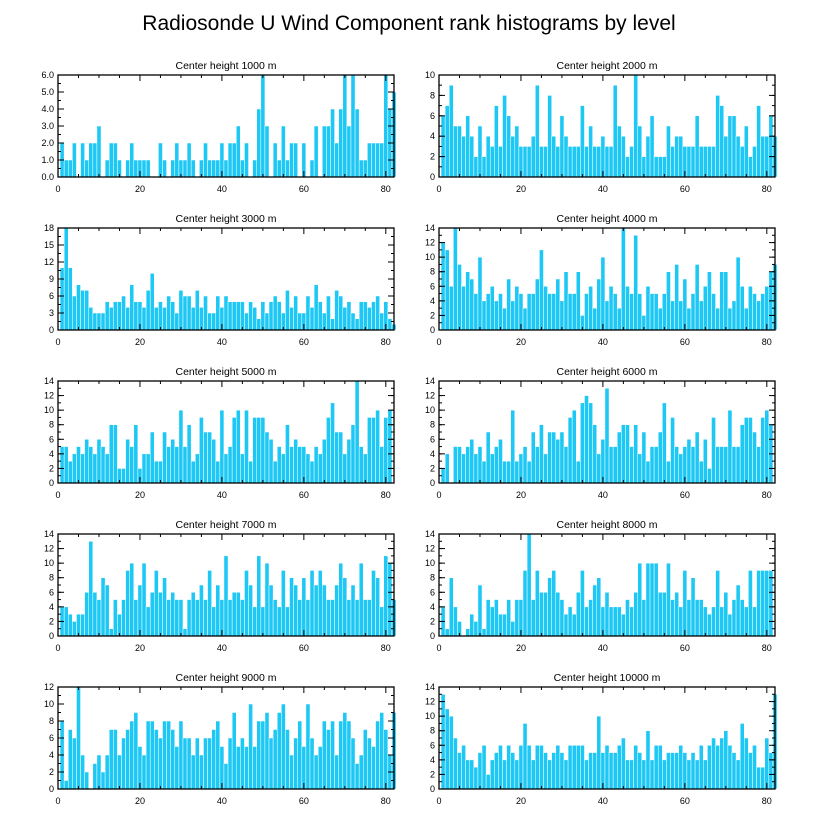  Describe the element at coordinates (438, 648) in the screenshot. I see `x-tick-label: 0` at that location.